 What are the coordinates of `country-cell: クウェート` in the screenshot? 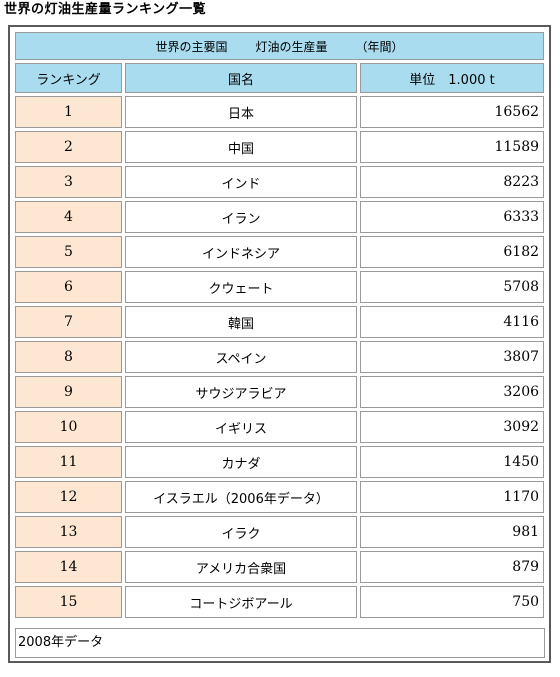 It's located at (241, 287).